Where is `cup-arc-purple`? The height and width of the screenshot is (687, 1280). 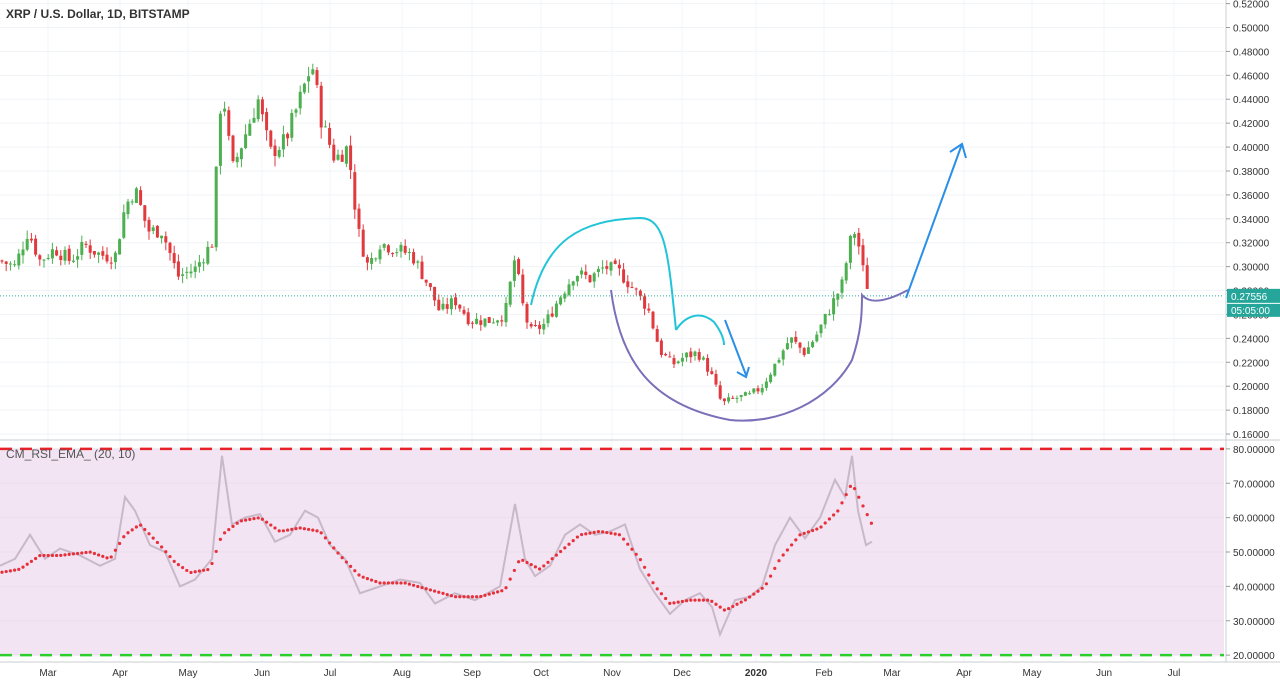 cup-arc-purple is located at coordinates (759, 355).